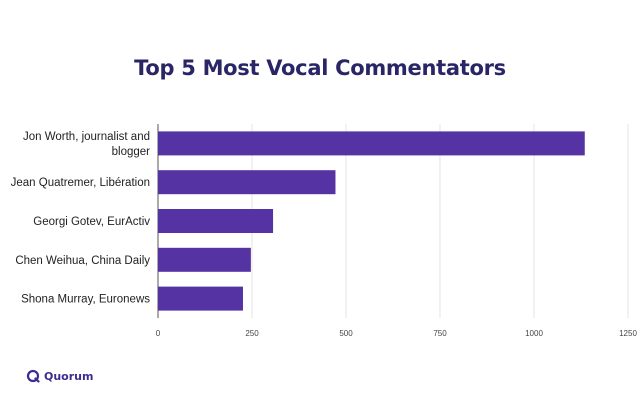 This screenshot has width=640, height=400. Describe the element at coordinates (82, 261) in the screenshot. I see `category-label: Chen Weihua, China Daily` at that location.